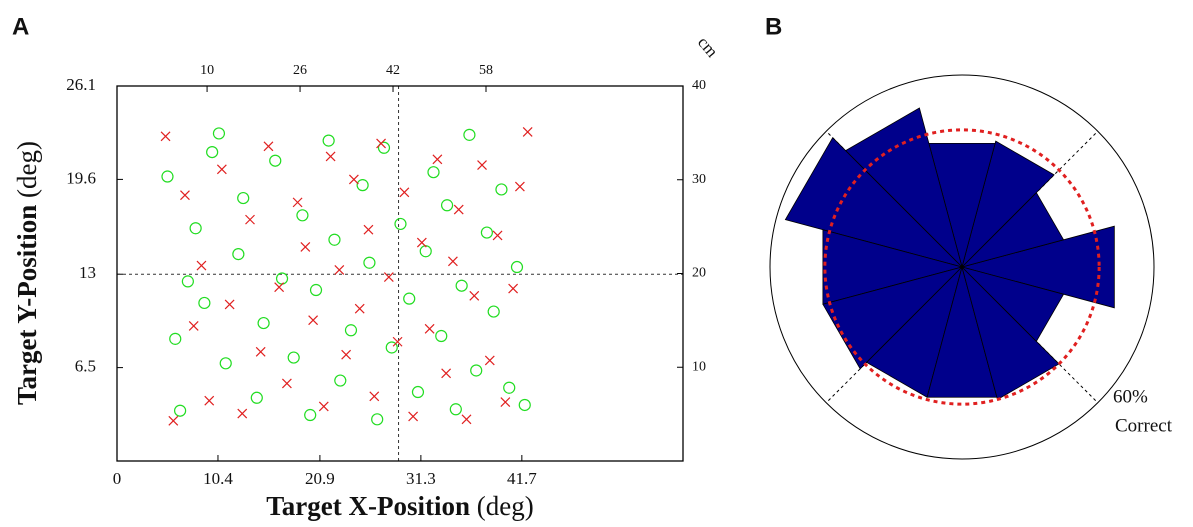 This screenshot has height=527, width=1193. Describe the element at coordinates (81, 177) in the screenshot. I see `y-tick-label: 19.6` at that location.